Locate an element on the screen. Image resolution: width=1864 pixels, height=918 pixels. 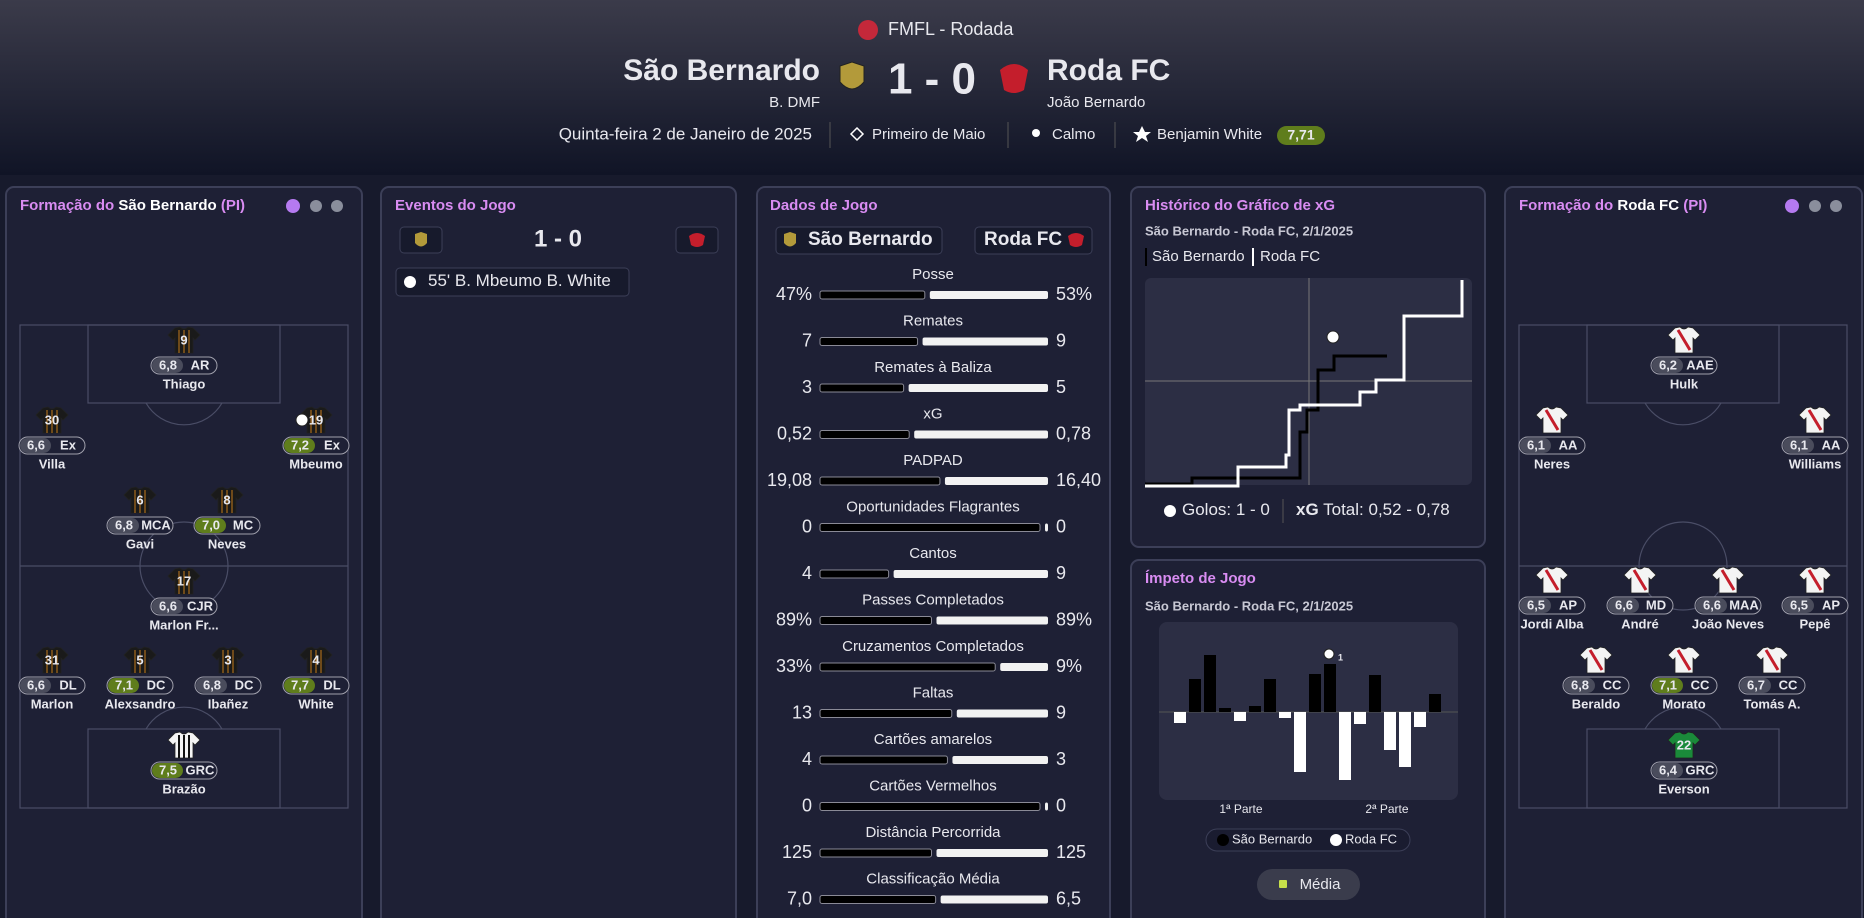
player-name: Hulk is located at coordinates (1684, 383).